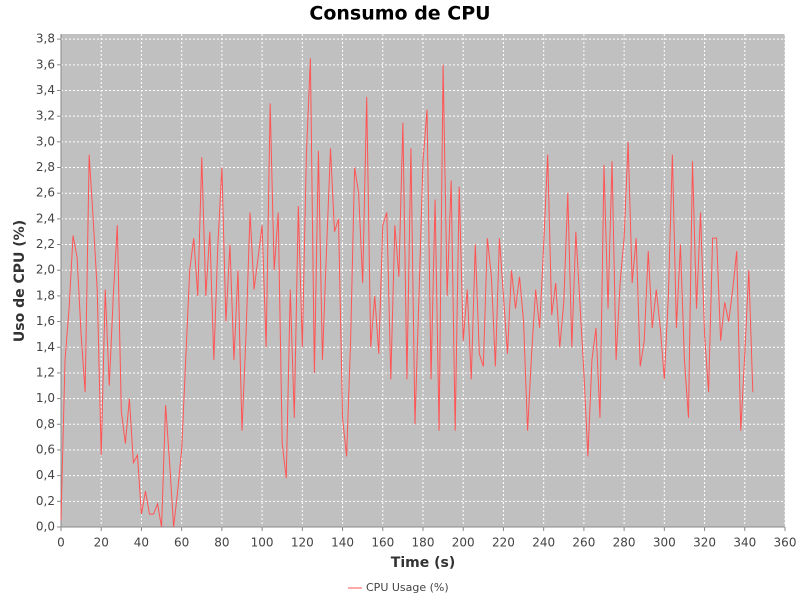 Image resolution: width=800 pixels, height=600 pixels. I want to click on x-tick-label: 180, so click(423, 543).